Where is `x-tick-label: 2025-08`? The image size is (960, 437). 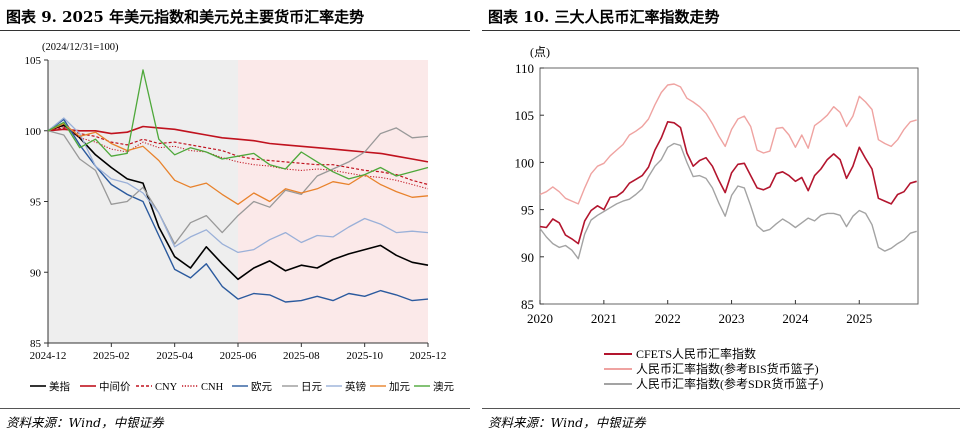
x-tick-label: 2025-08 is located at coordinates (301, 356).